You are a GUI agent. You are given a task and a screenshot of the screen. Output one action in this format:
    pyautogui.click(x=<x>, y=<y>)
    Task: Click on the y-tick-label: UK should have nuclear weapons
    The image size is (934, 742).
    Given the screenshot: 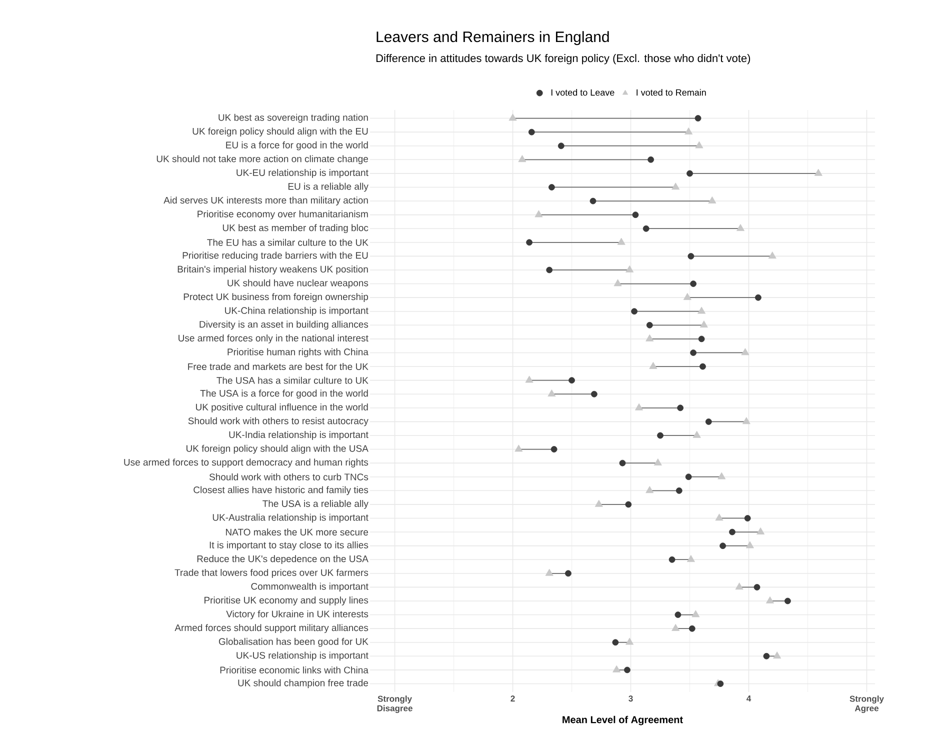 What is the action you would take?
    pyautogui.click(x=298, y=283)
    